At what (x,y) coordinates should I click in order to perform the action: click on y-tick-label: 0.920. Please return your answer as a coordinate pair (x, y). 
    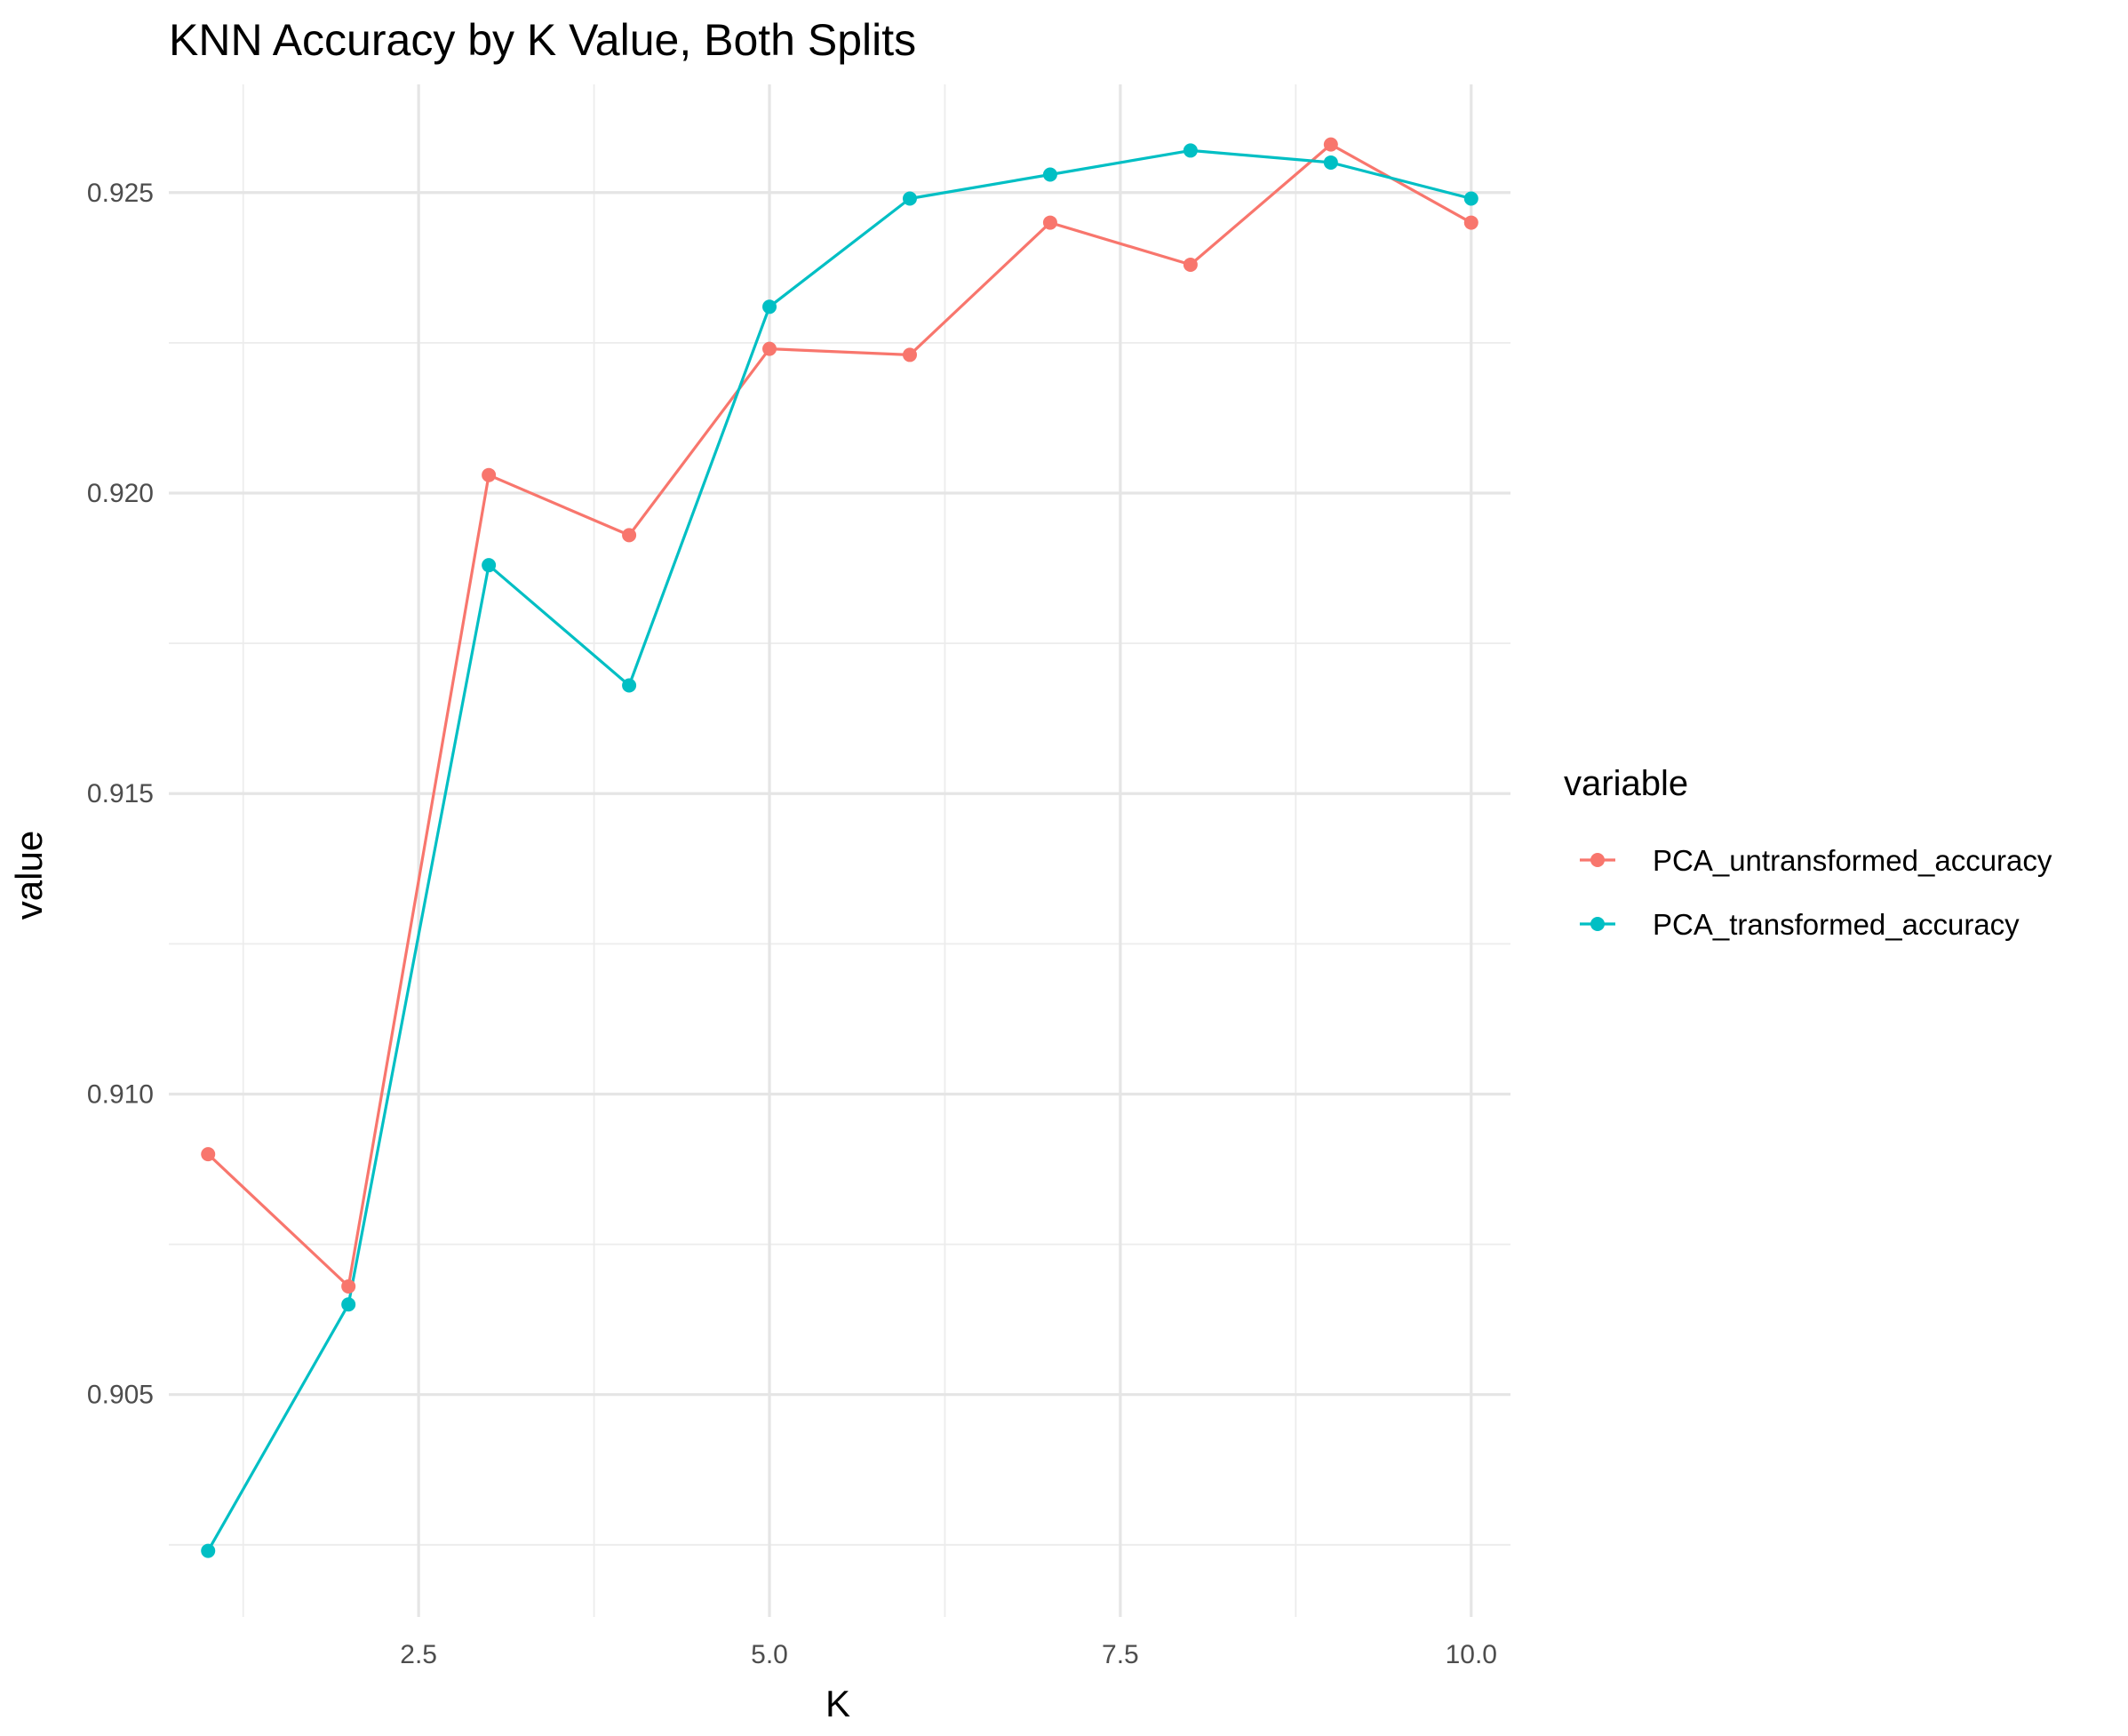
    Looking at the image, I should click on (120, 494).